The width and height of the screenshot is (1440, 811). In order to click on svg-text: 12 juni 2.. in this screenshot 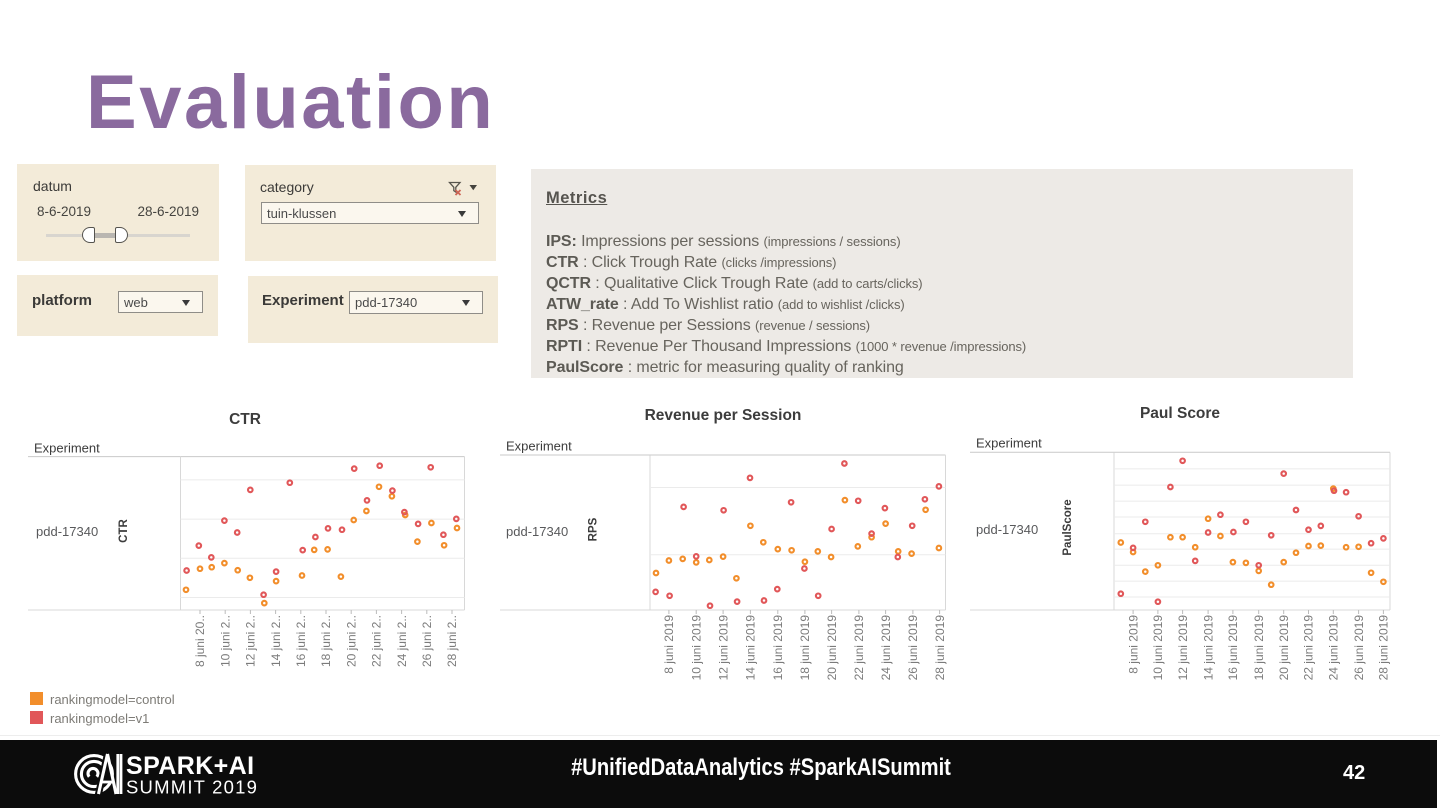, I will do `click(251, 641)`.